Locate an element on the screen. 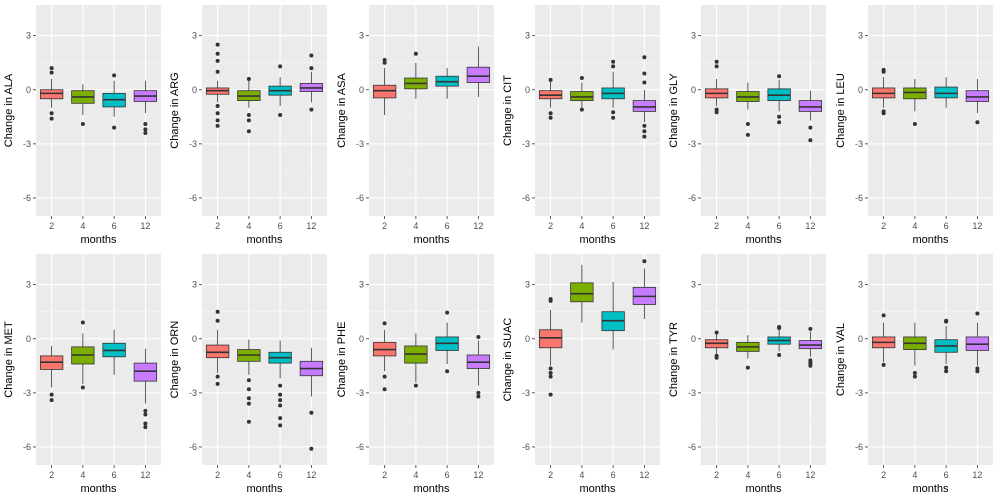 The width and height of the screenshot is (1000, 499). panel-arg: 3 0 -3 -6 2 4 6 12 months Change in ARG is located at coordinates (248, 125).